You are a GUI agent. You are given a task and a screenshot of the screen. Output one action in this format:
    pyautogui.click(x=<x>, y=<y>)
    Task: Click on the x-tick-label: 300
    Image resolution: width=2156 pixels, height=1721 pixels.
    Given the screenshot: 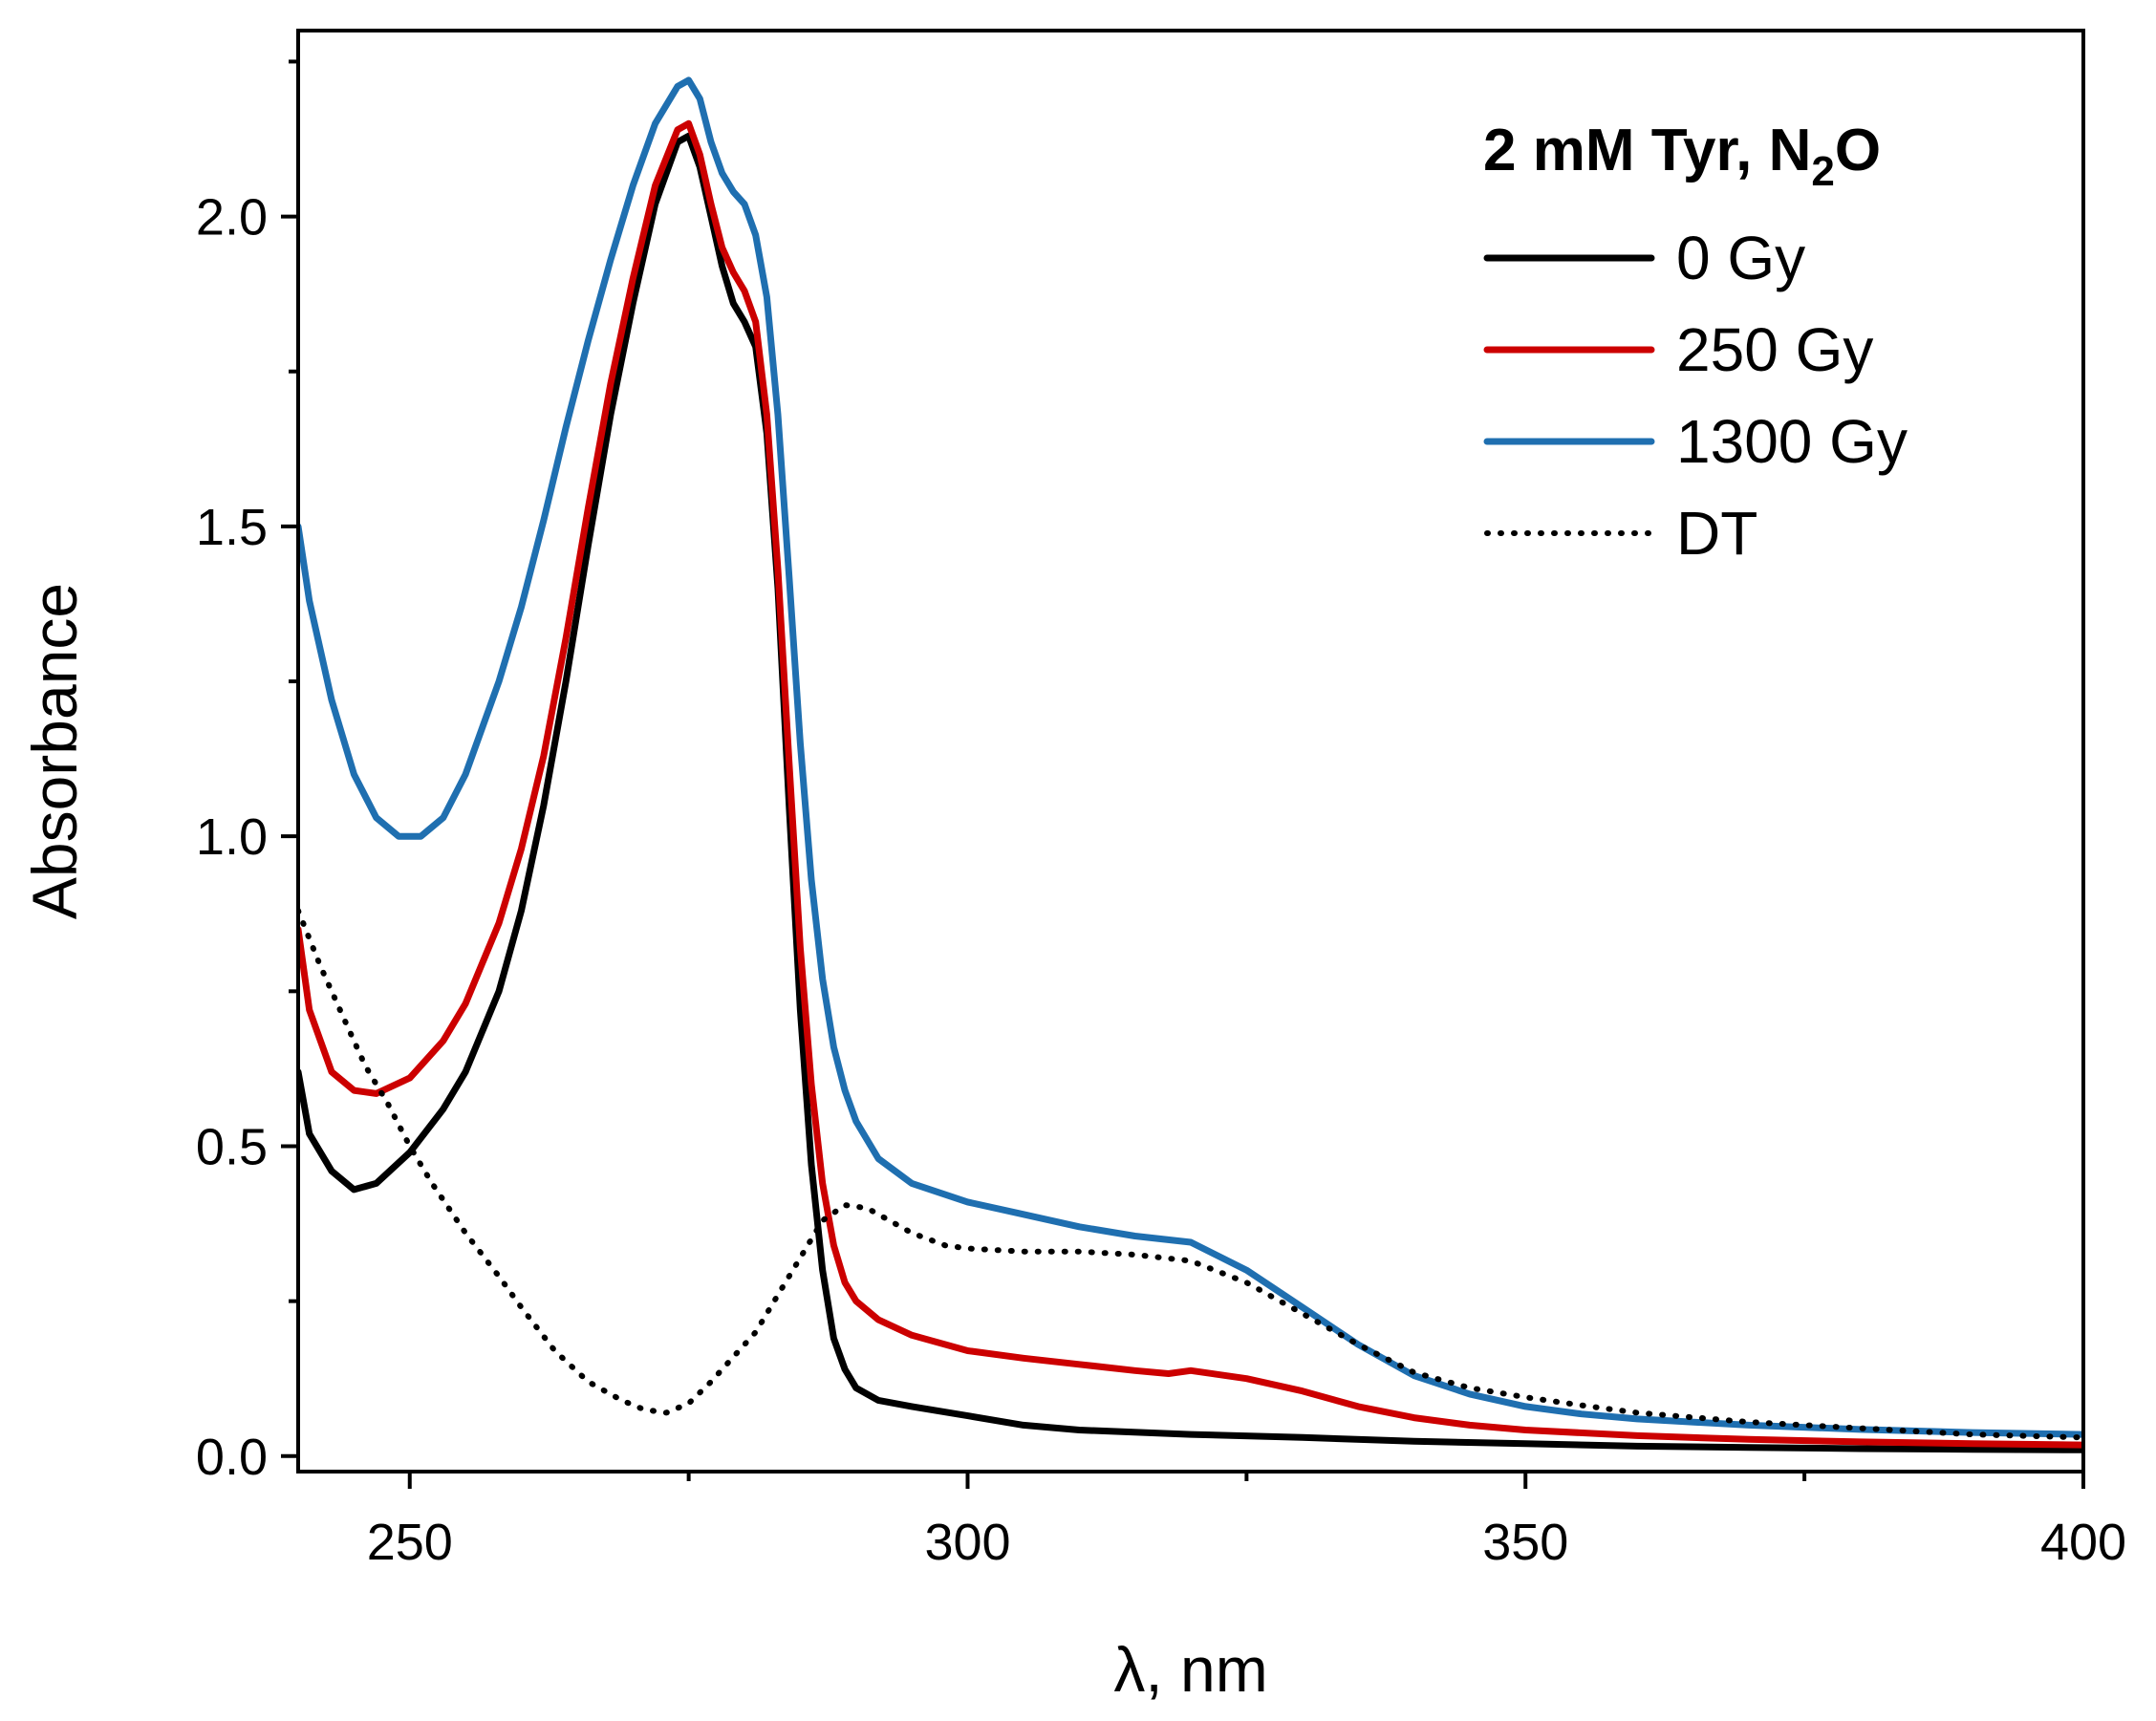 What is the action you would take?
    pyautogui.click(x=967, y=1542)
    